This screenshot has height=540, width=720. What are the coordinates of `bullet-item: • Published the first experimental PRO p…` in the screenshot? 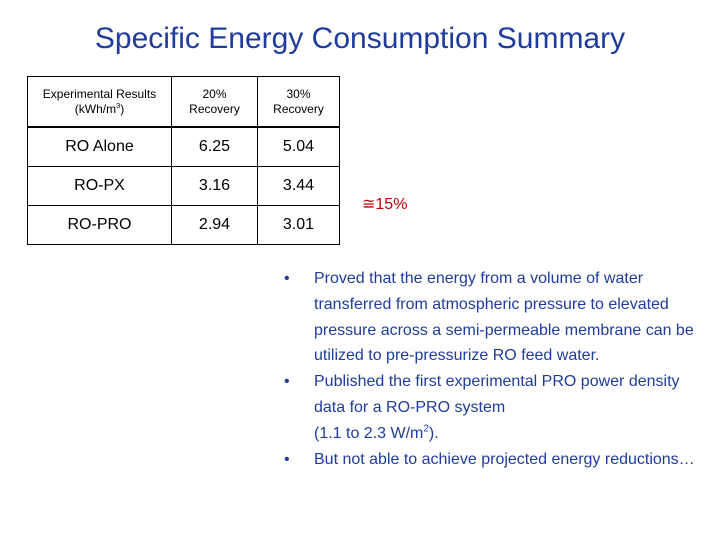 It's located at (494, 407).